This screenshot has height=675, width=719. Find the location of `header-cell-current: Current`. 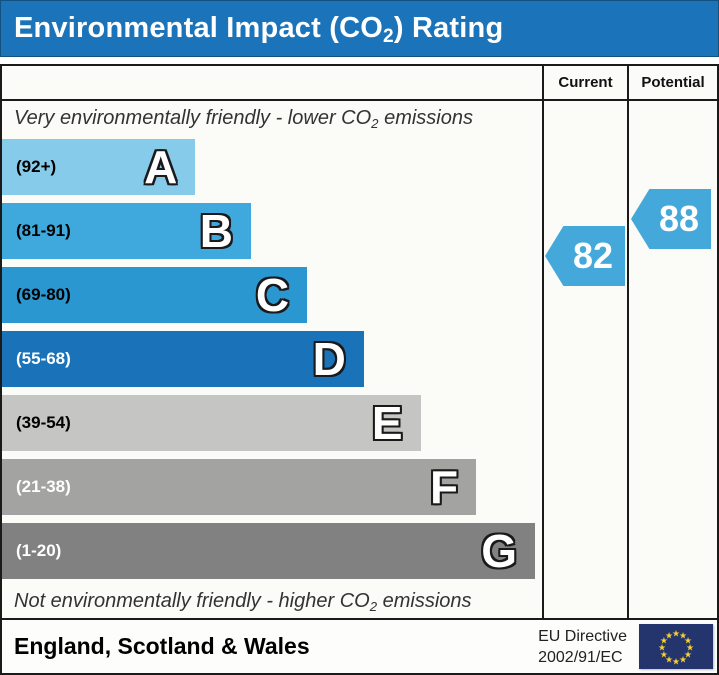

header-cell-current: Current is located at coordinates (586, 83).